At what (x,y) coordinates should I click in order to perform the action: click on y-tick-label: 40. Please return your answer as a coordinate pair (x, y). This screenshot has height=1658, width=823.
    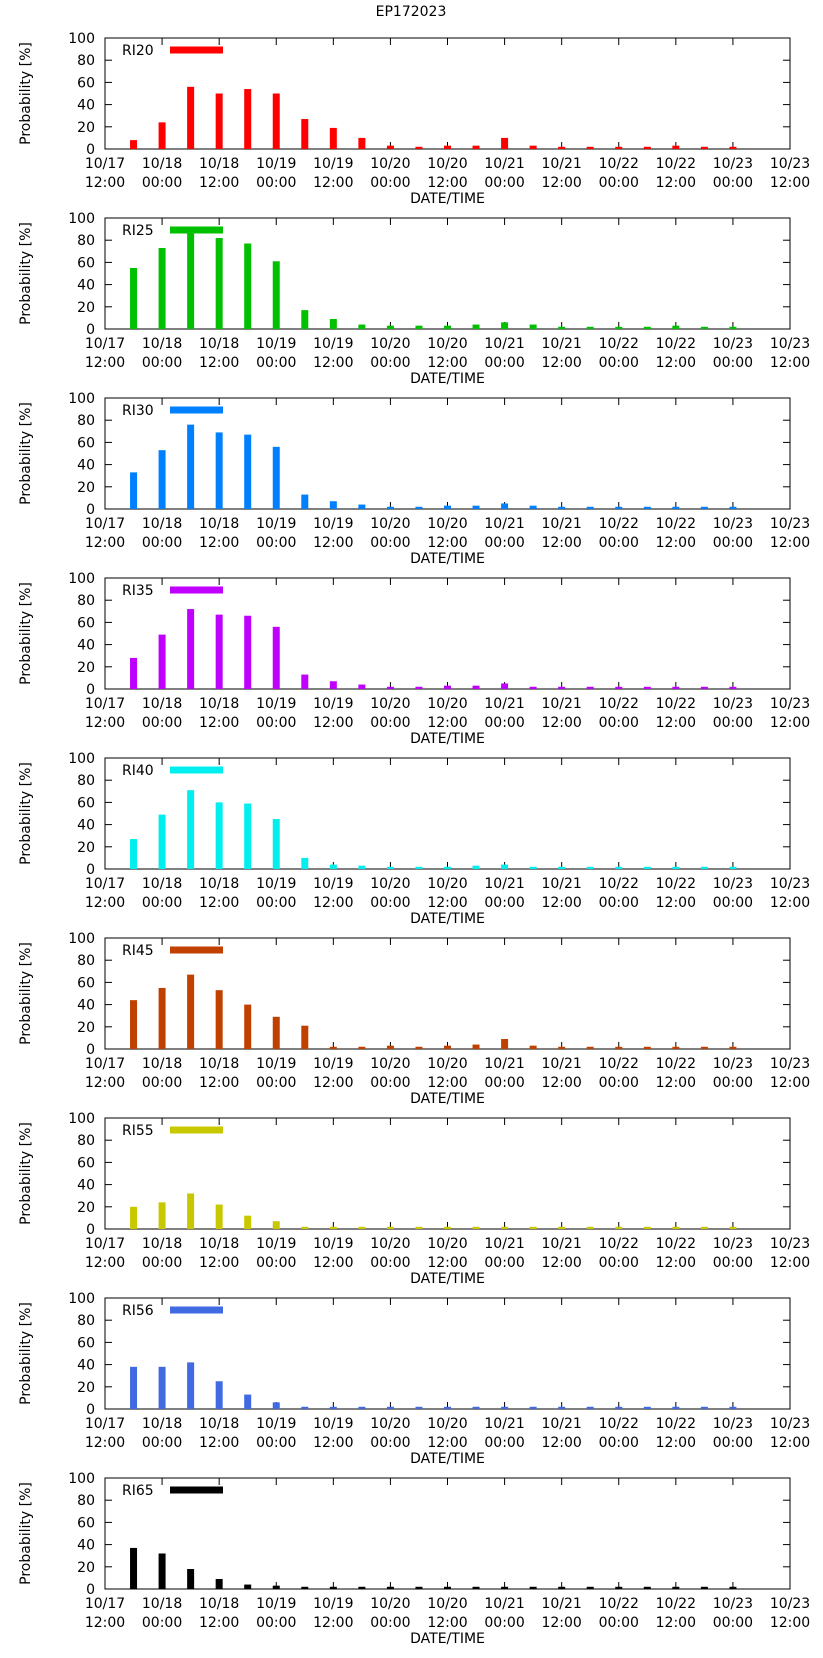
    Looking at the image, I should click on (86, 286).